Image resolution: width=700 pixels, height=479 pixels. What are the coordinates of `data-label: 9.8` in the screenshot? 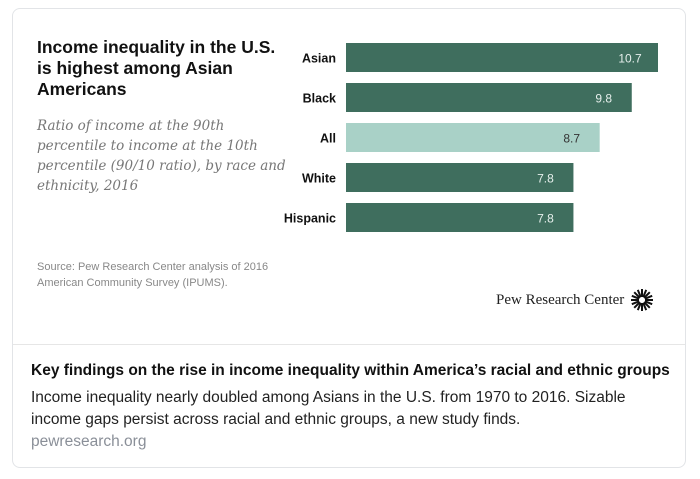 It's located at (603, 99).